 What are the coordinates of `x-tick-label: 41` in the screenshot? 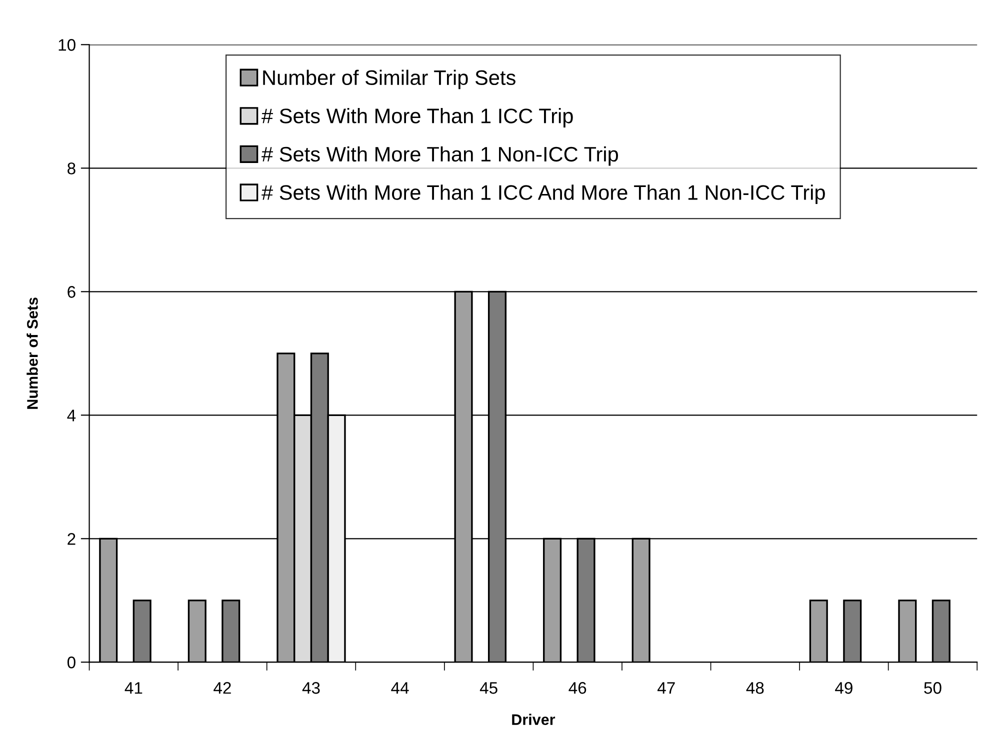 It's located at (133, 688).